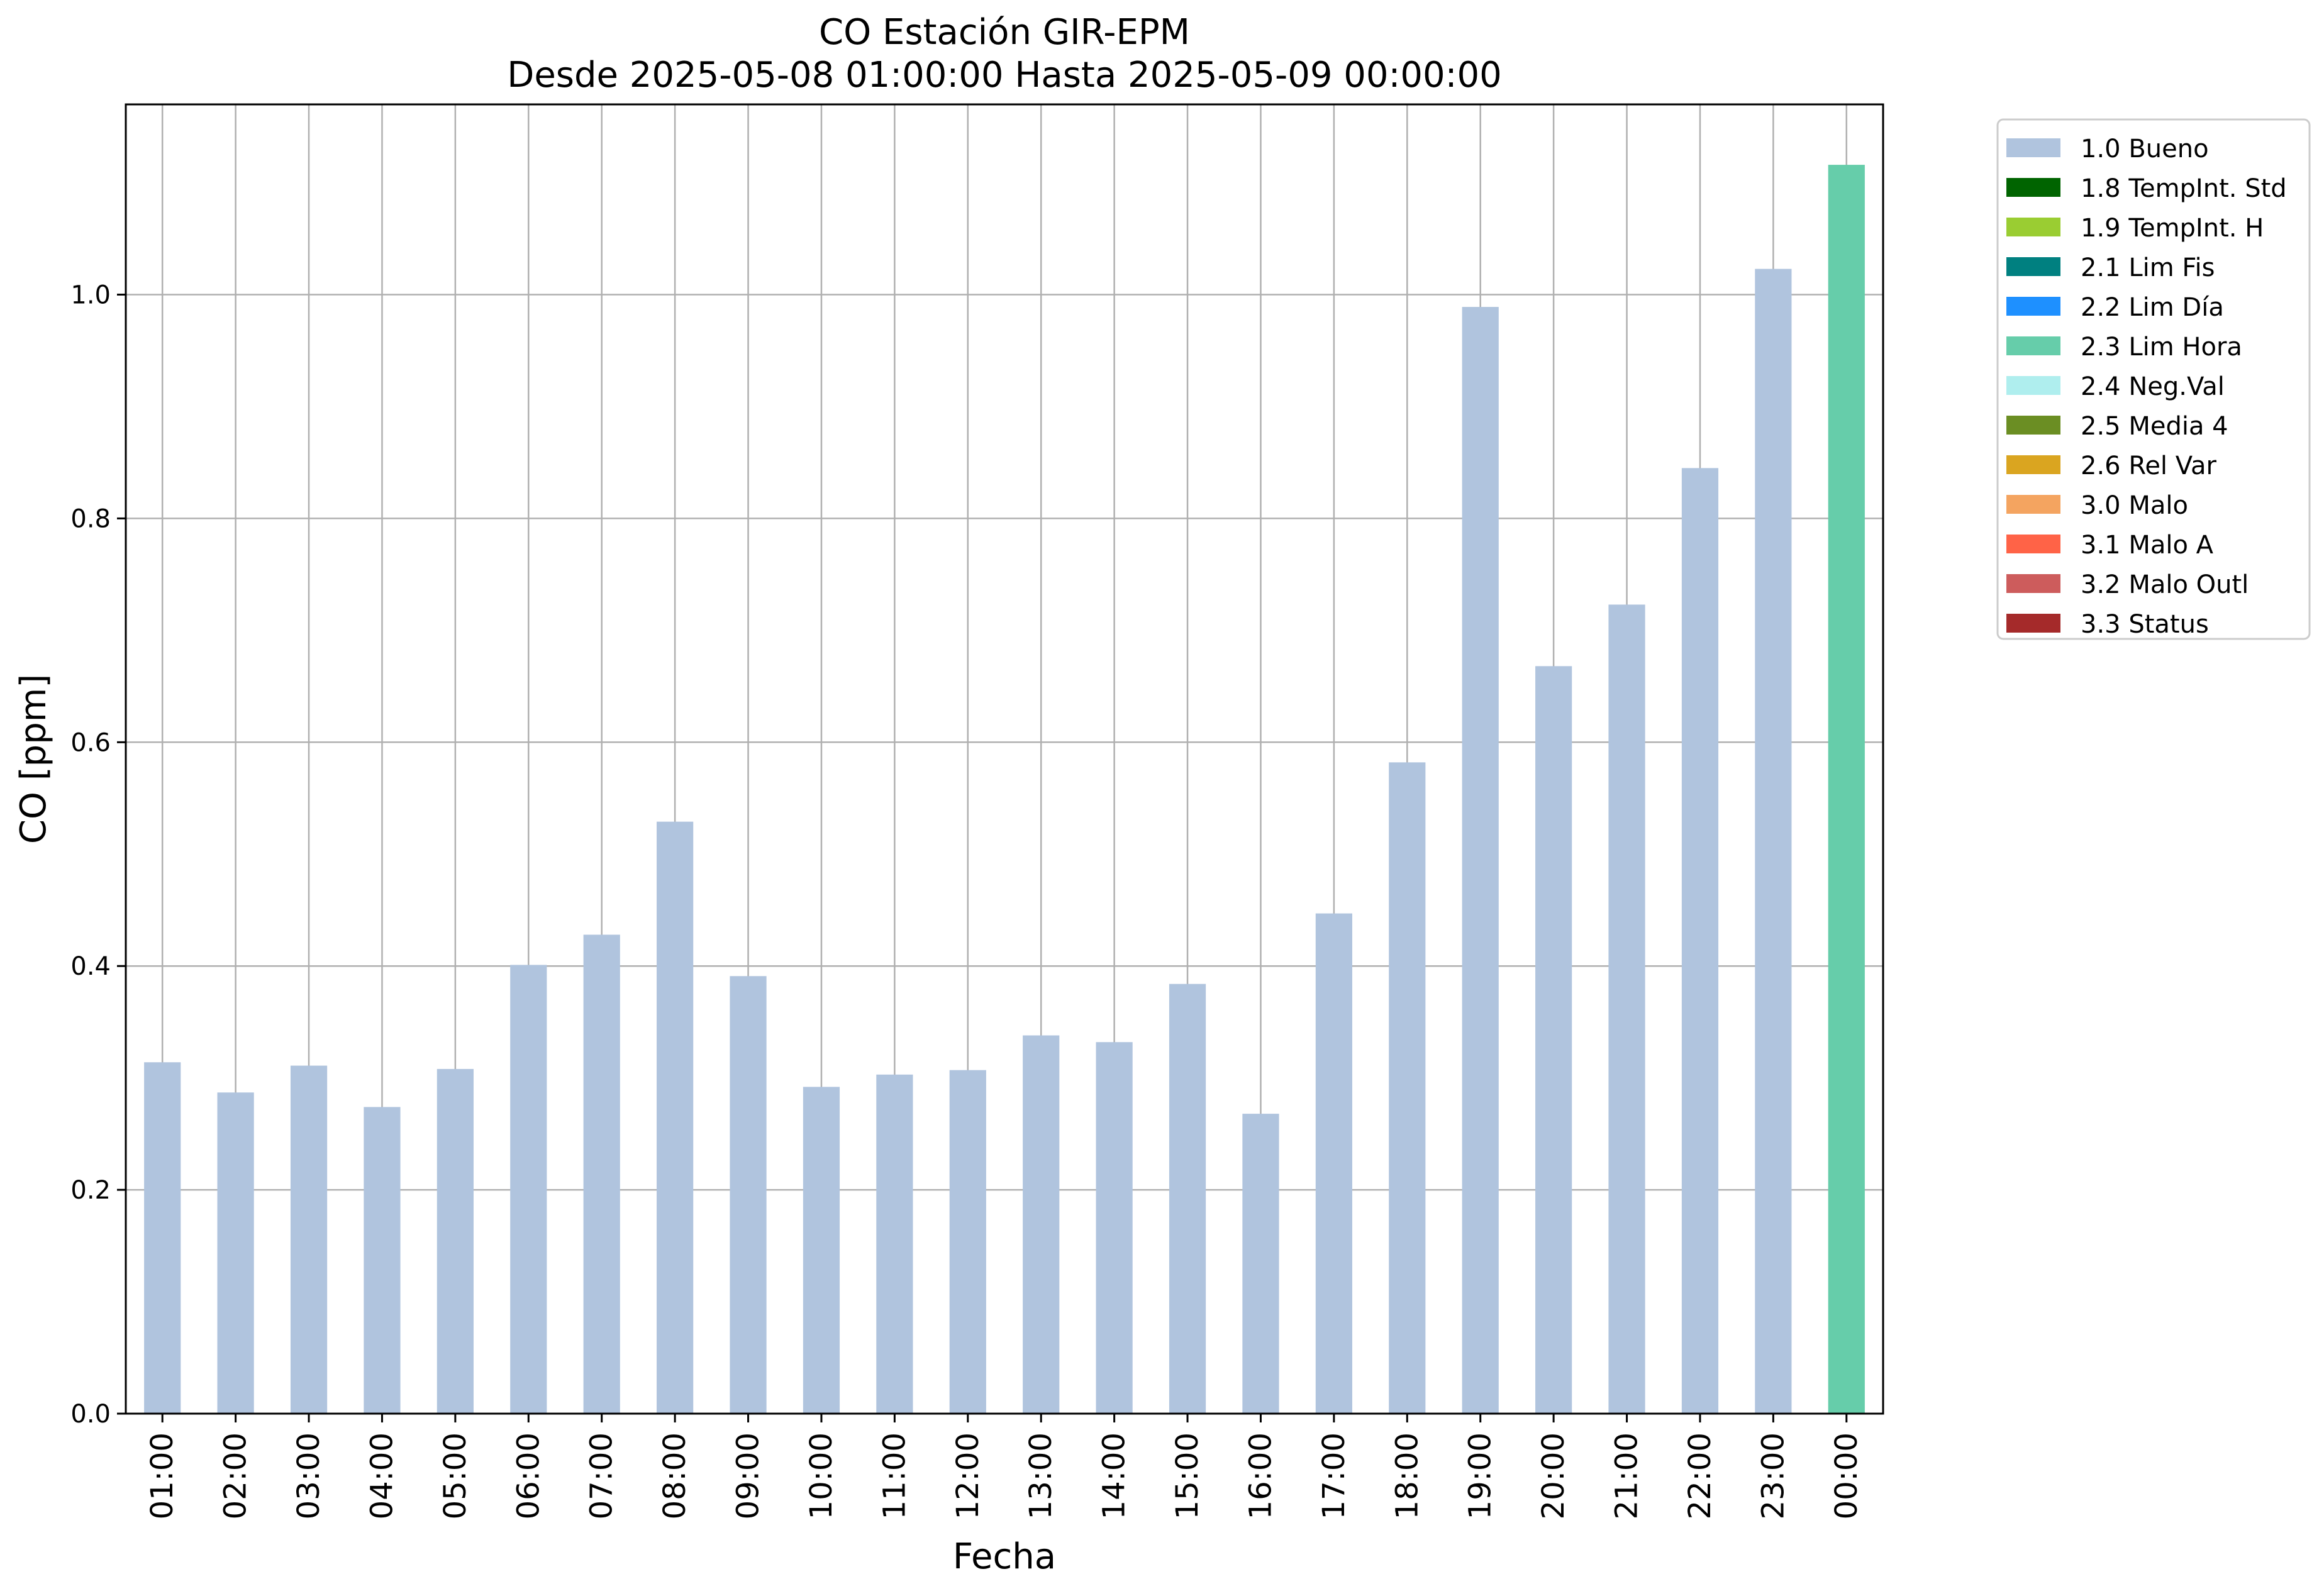  Describe the element at coordinates (968, 1476) in the screenshot. I see `x-tick-label: 12:00` at that location.